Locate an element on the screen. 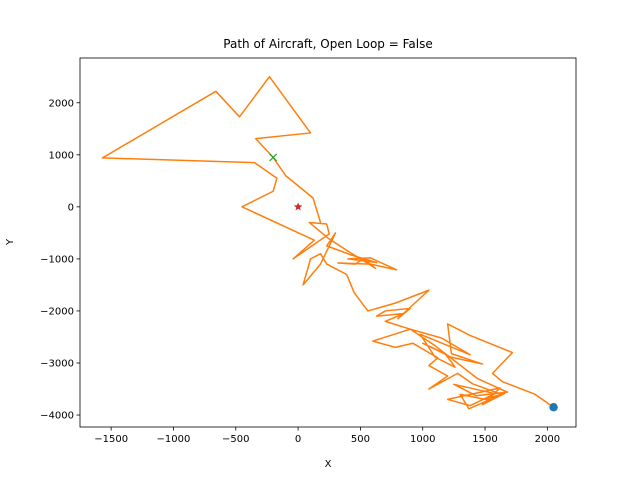 The image size is (640, 480). y-axis-label: Y is located at coordinates (10, 242).